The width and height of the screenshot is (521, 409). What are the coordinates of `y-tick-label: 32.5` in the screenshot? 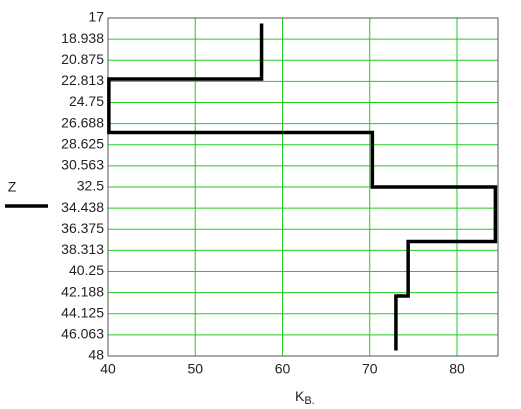 It's located at (90, 186).